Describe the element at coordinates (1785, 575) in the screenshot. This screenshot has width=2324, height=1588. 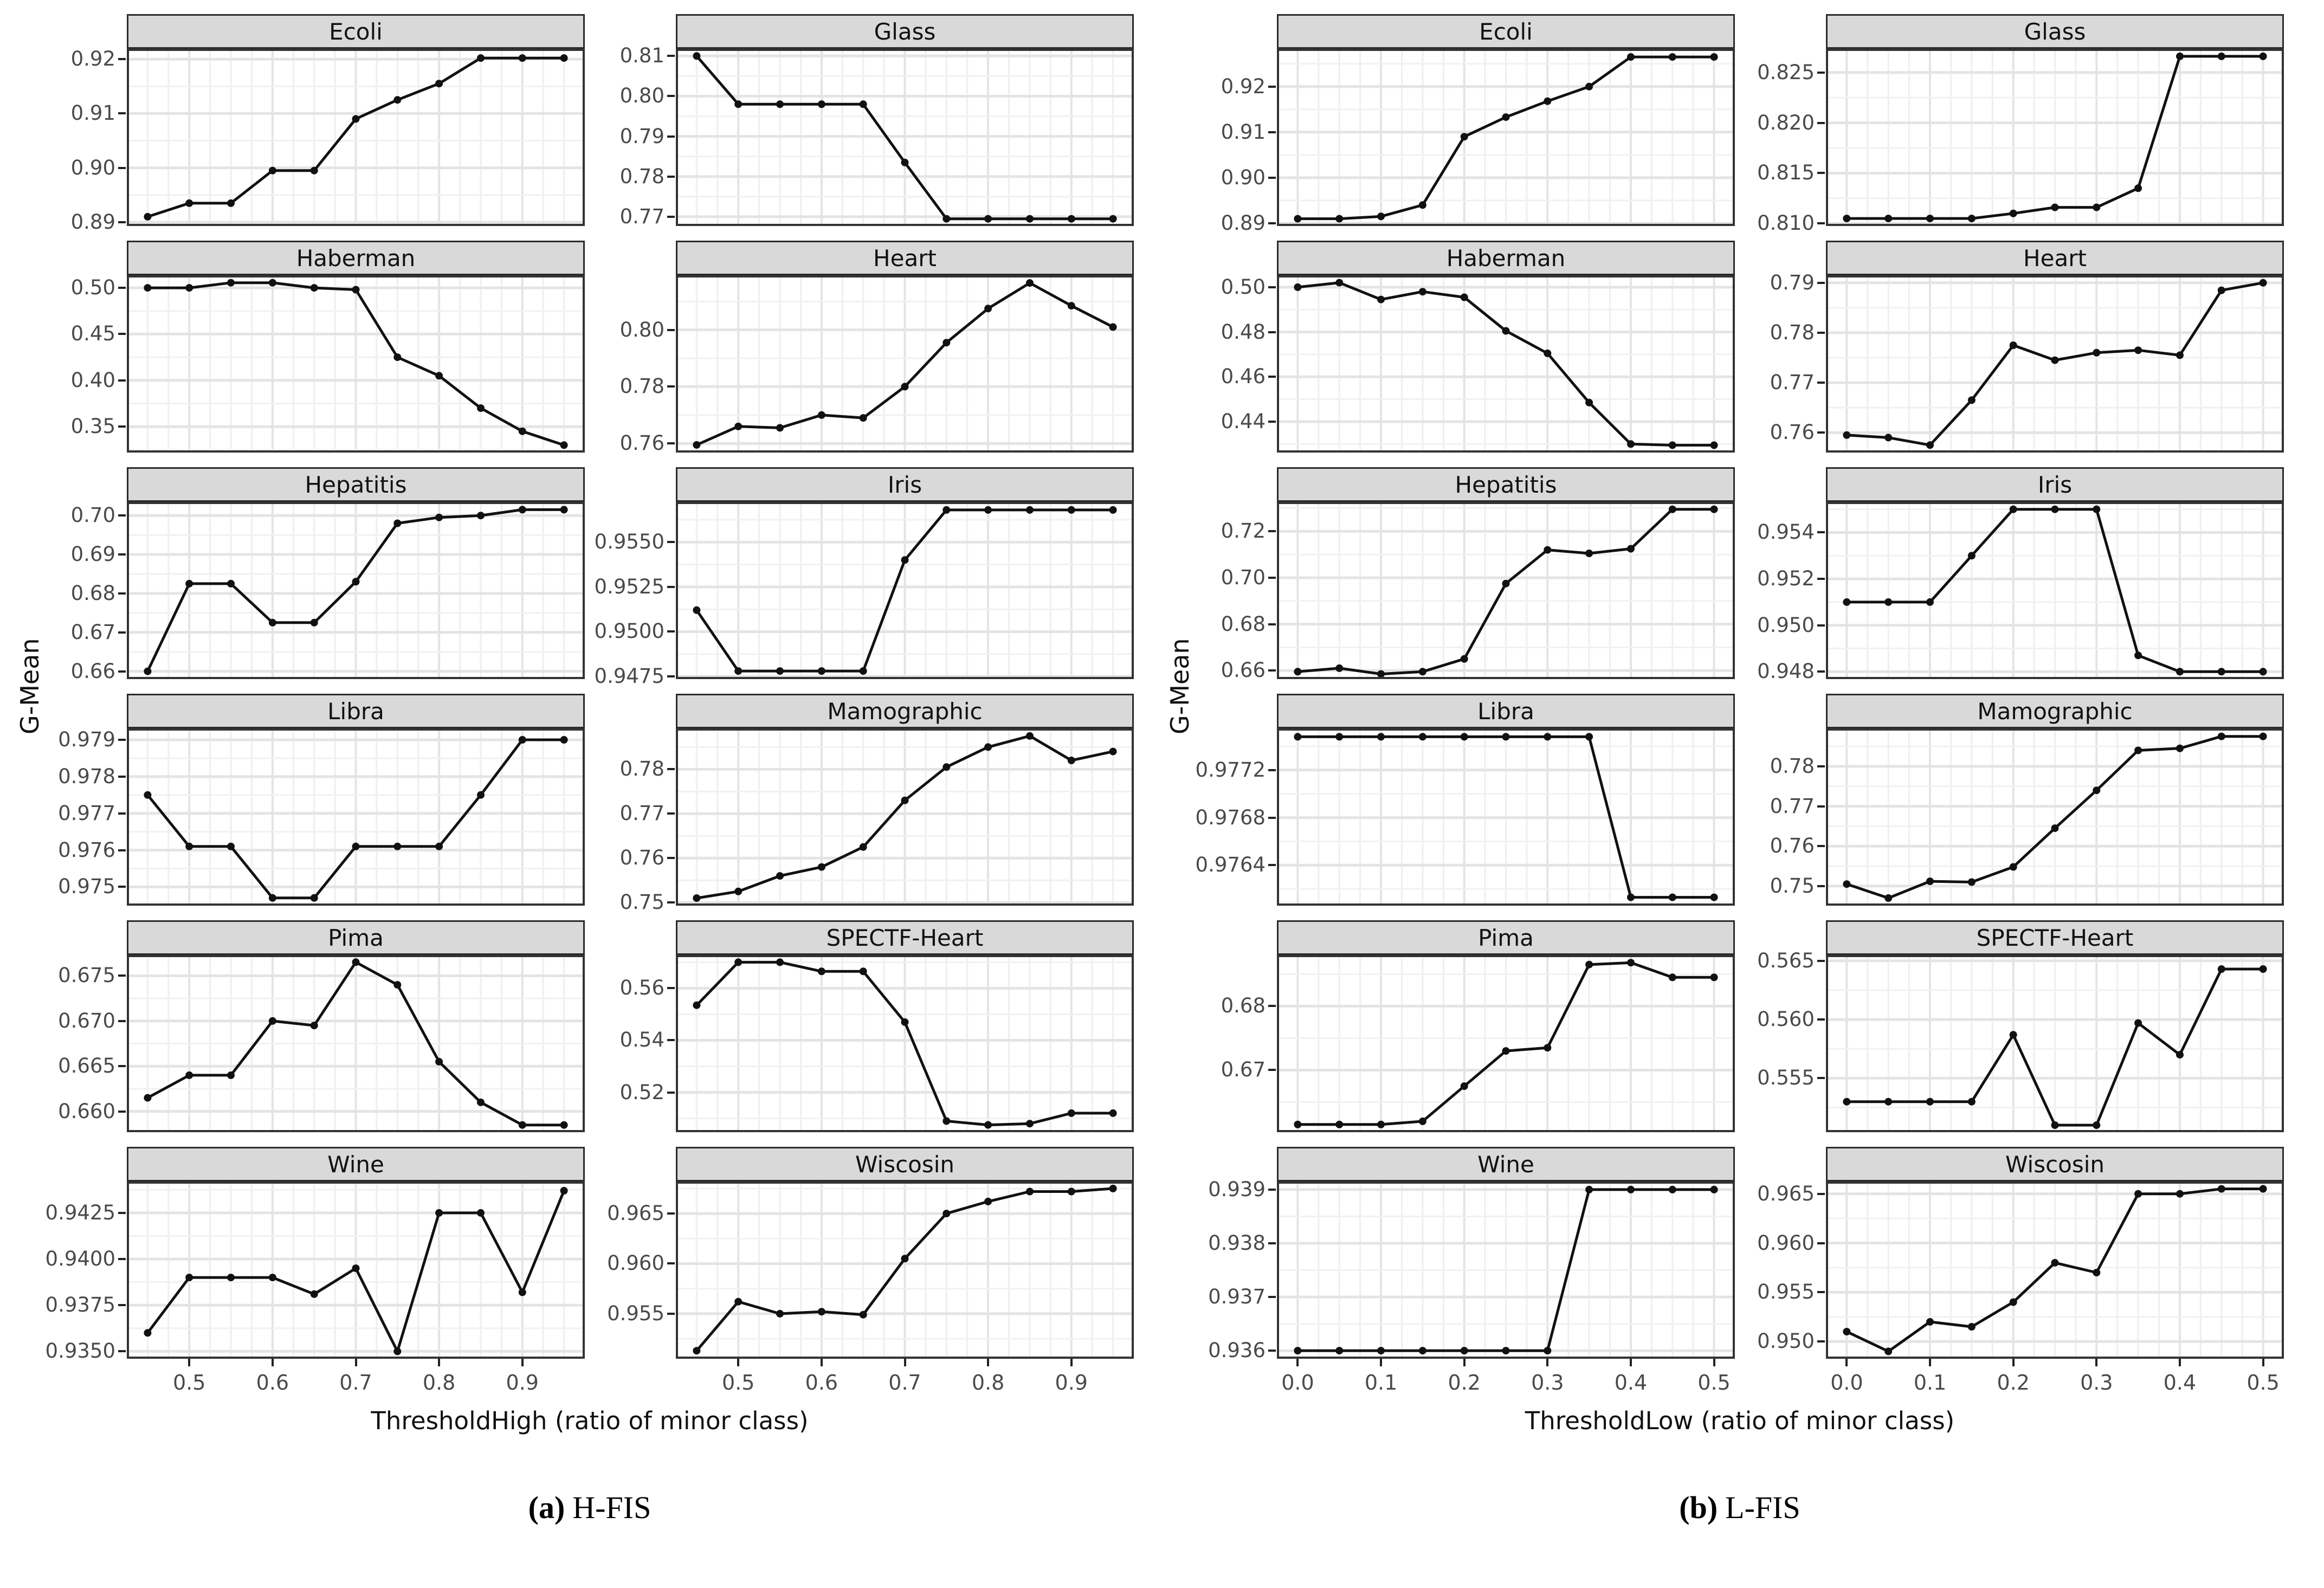
I see `y-axis-ticks: 0.948 0.950 0.952 0.954` at that location.